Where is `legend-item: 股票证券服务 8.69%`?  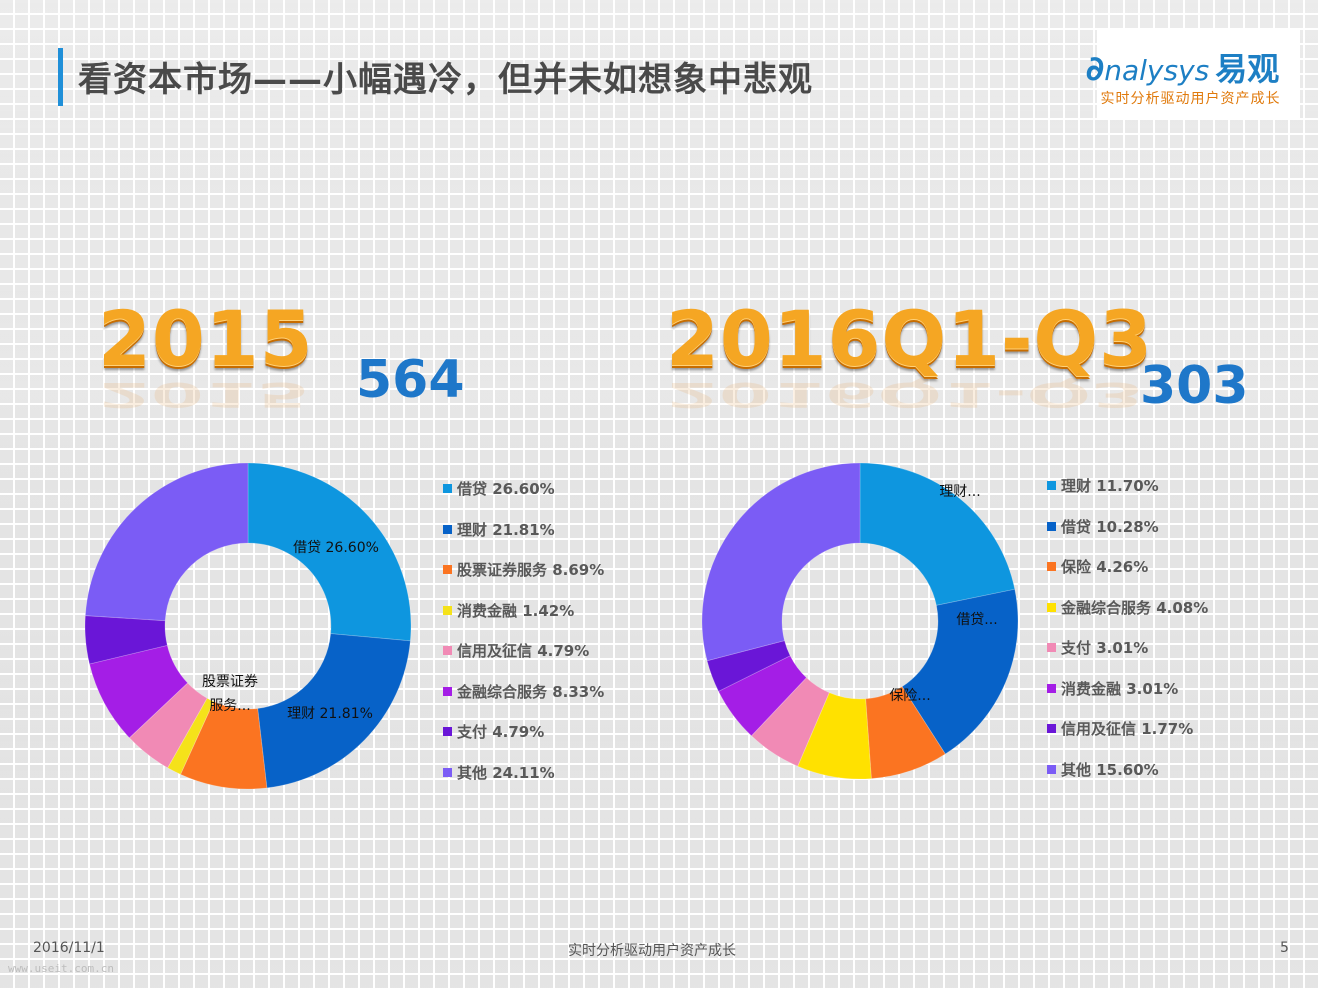 legend-item: 股票证券服务 8.69% is located at coordinates (523, 569).